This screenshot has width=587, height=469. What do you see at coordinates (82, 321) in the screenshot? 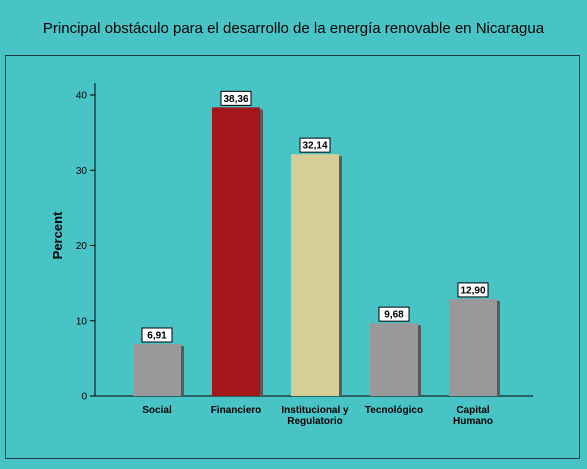
I see `y-tick-label: 10` at bounding box center [82, 321].